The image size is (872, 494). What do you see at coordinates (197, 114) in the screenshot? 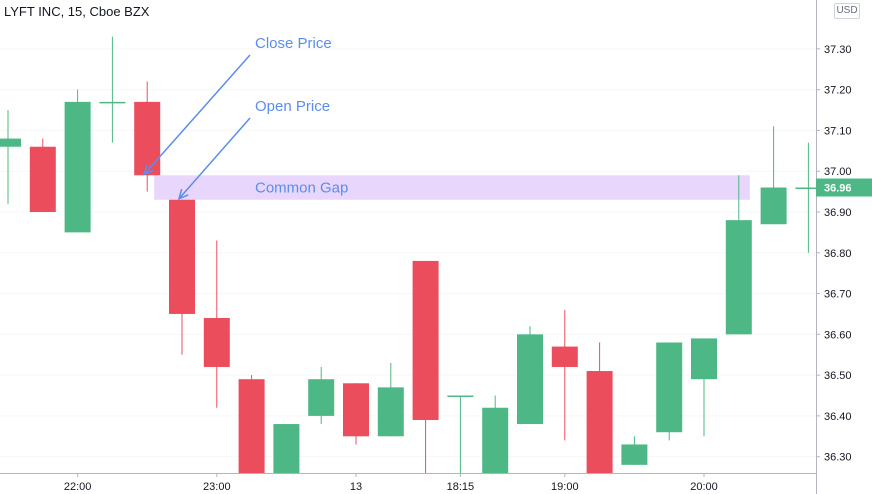
I see `close-price-arrow` at bounding box center [197, 114].